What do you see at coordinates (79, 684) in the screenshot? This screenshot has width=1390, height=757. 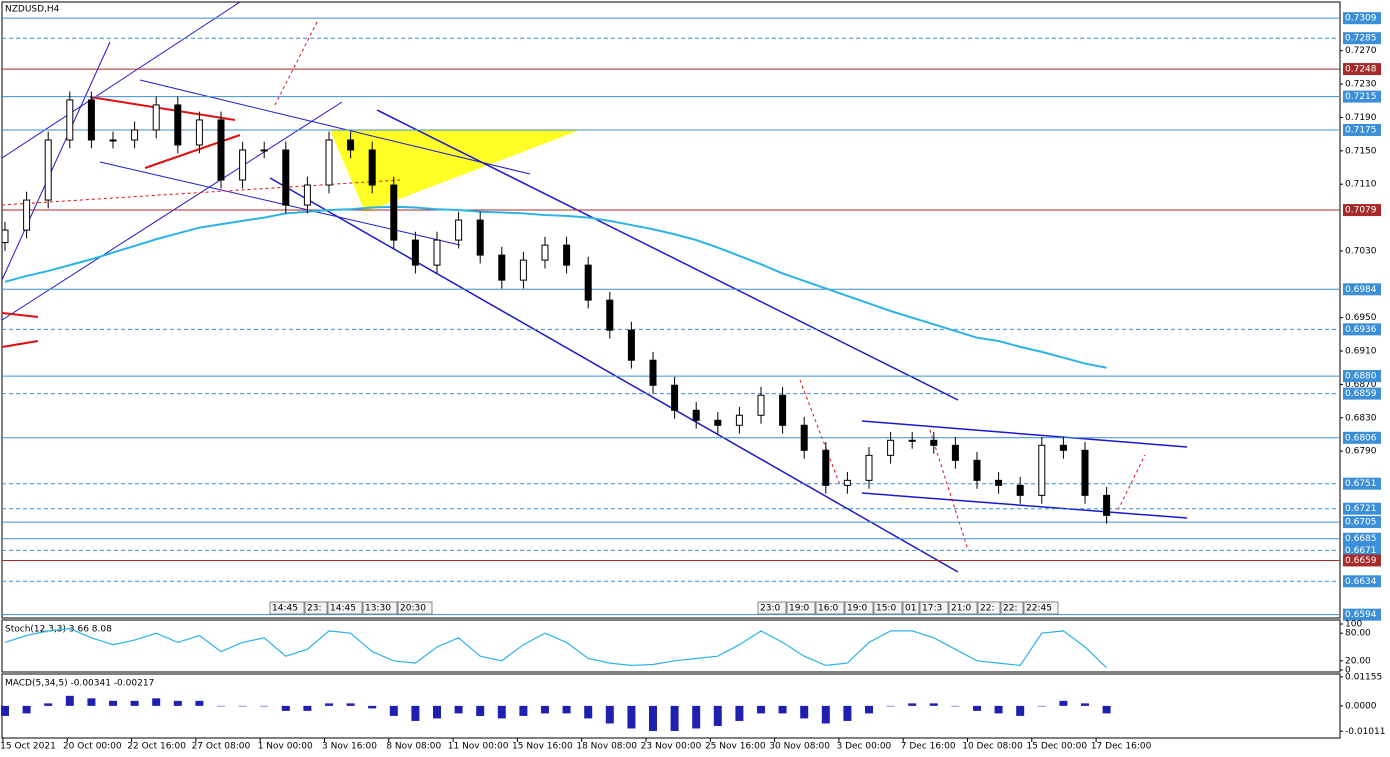 I see `macd-label: MACD(5,34,5) -0.00341 -0.00217` at bounding box center [79, 684].